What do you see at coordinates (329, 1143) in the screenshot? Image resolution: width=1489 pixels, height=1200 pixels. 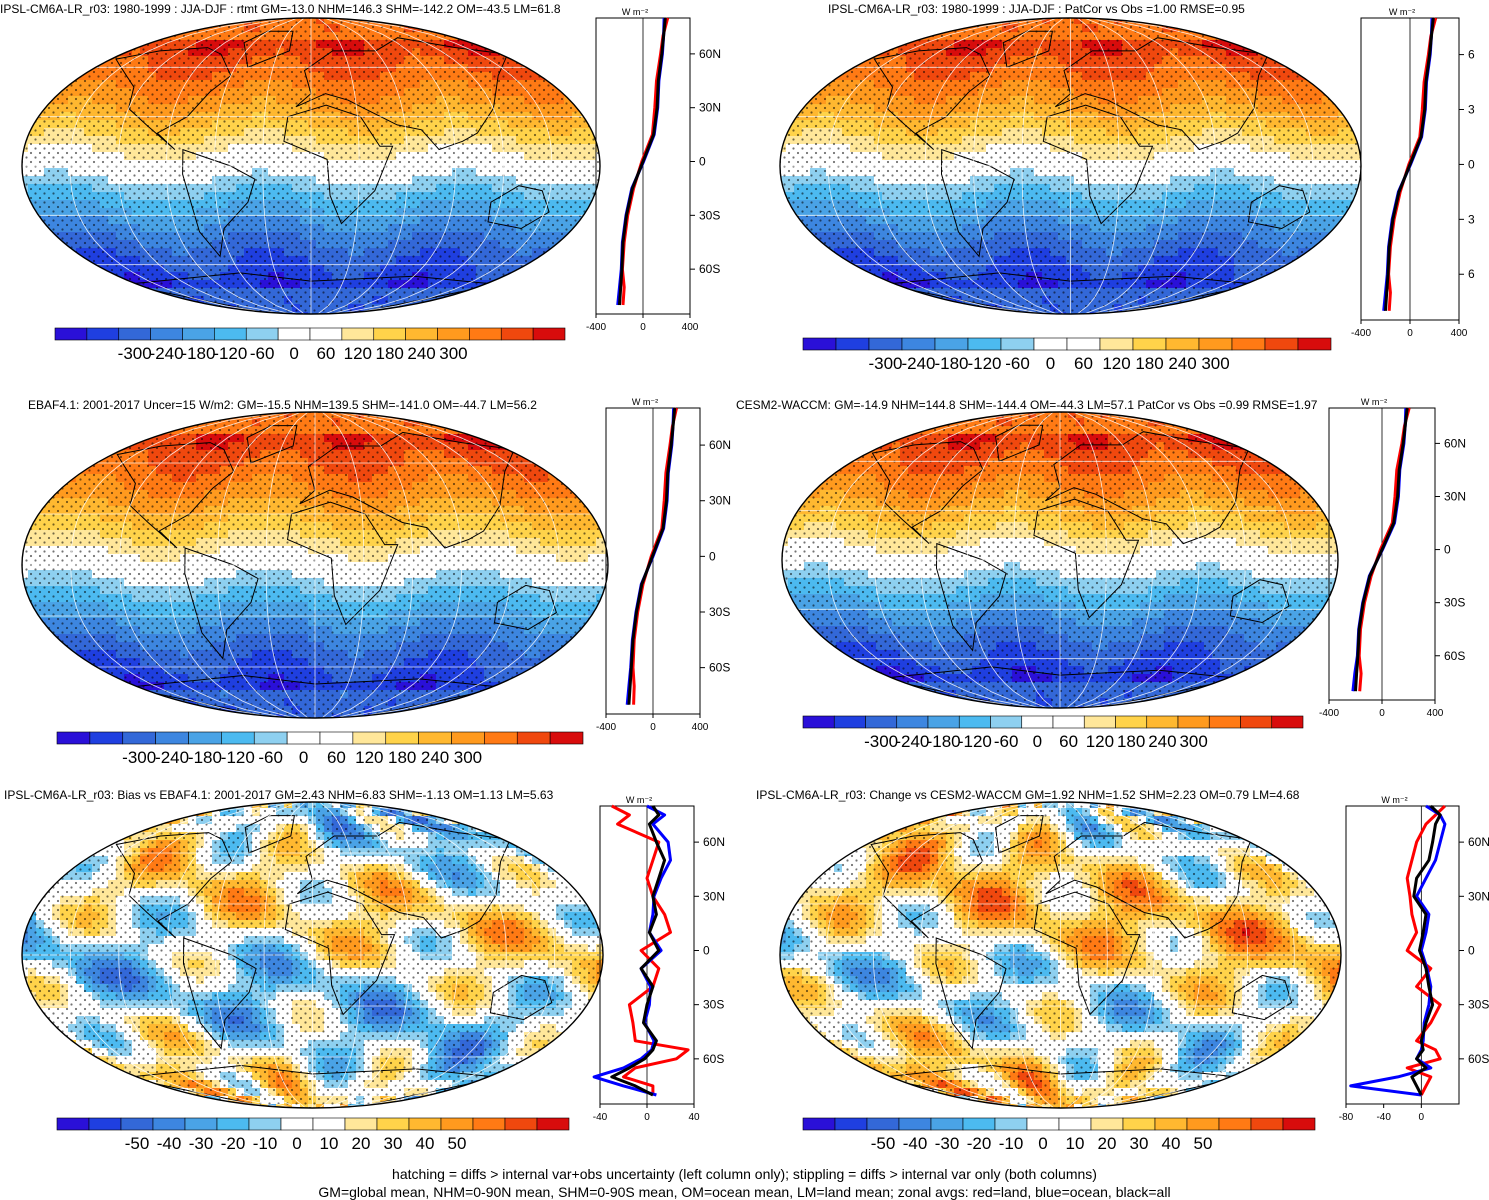 I see `colorbar-tick-label: 10` at bounding box center [329, 1143].